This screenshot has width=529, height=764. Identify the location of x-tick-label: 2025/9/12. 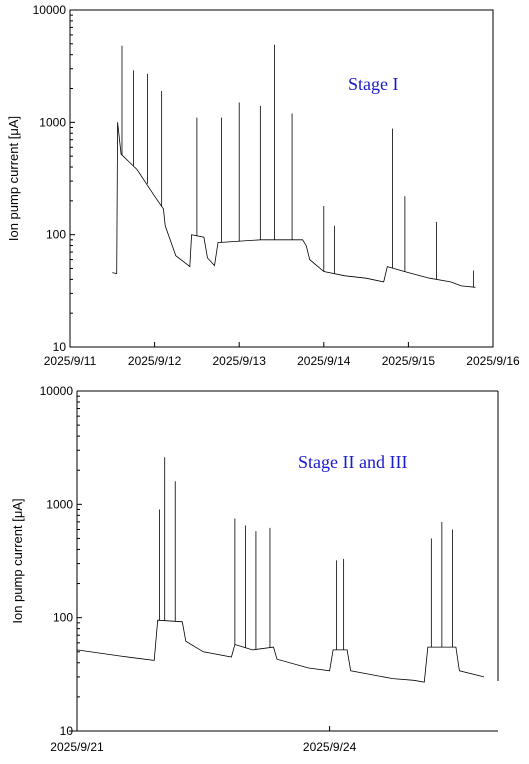
(155, 361).